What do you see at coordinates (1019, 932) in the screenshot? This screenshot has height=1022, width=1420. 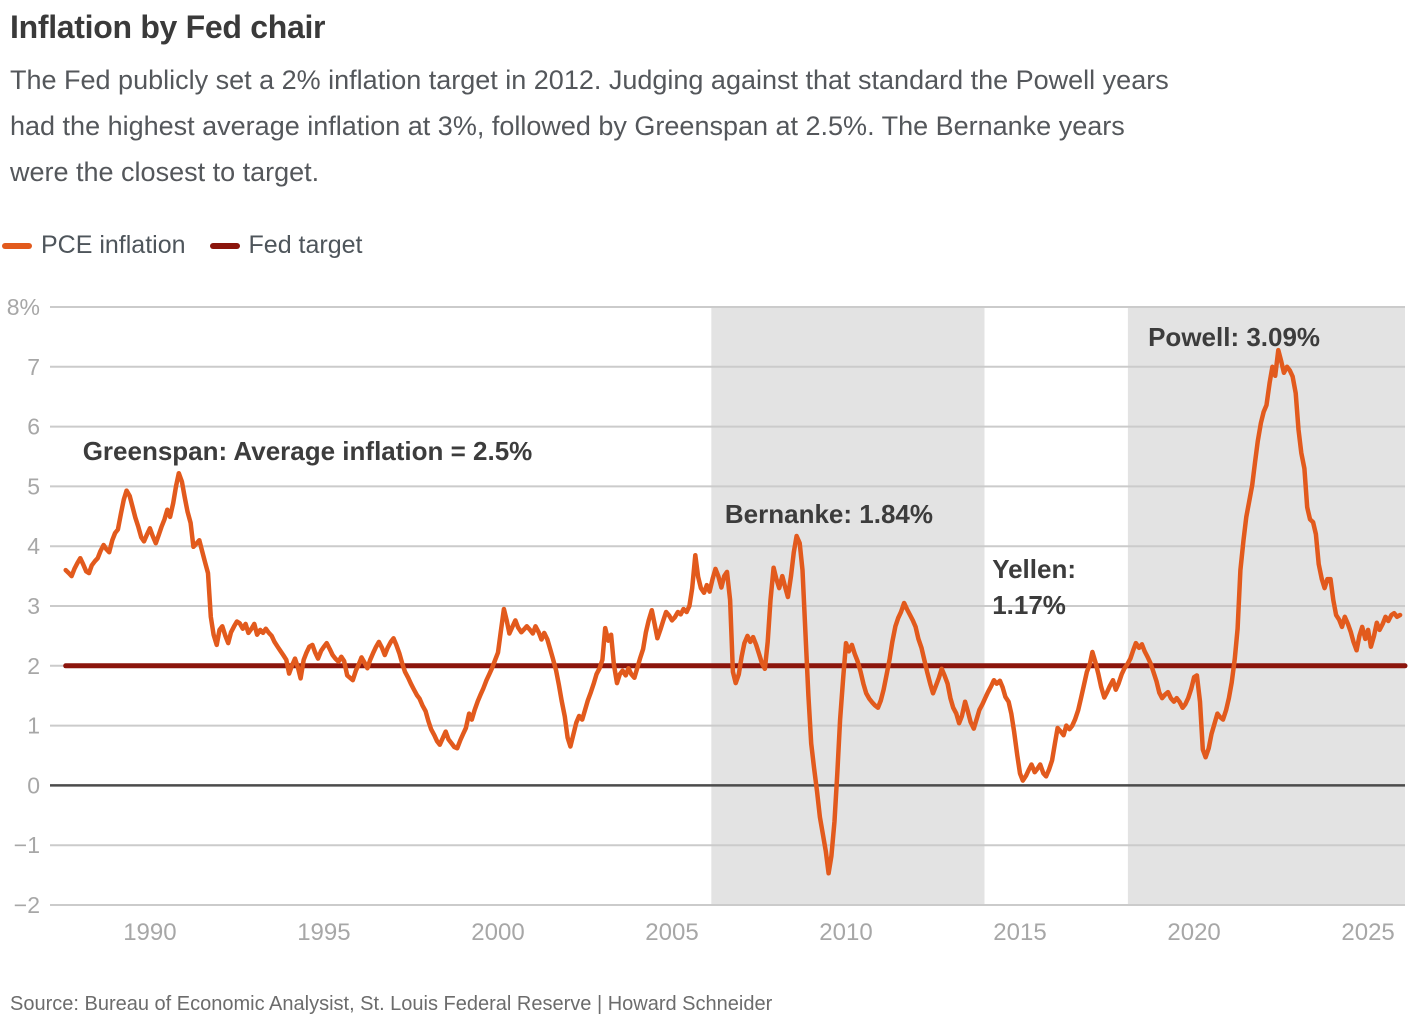 I see `x-tick-label: 2015` at bounding box center [1019, 932].